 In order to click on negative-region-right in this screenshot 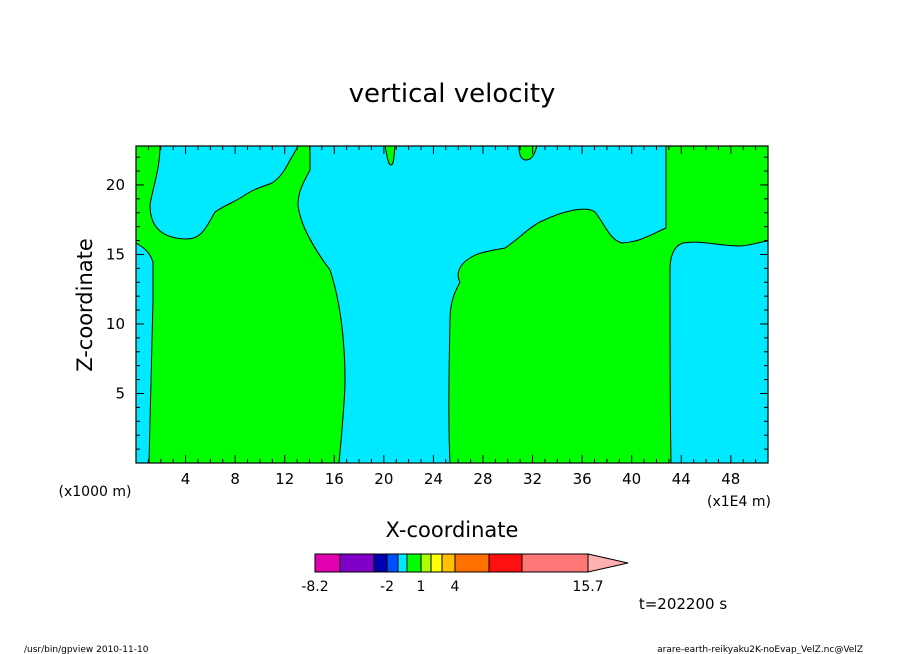, I will do `click(719, 352)`.